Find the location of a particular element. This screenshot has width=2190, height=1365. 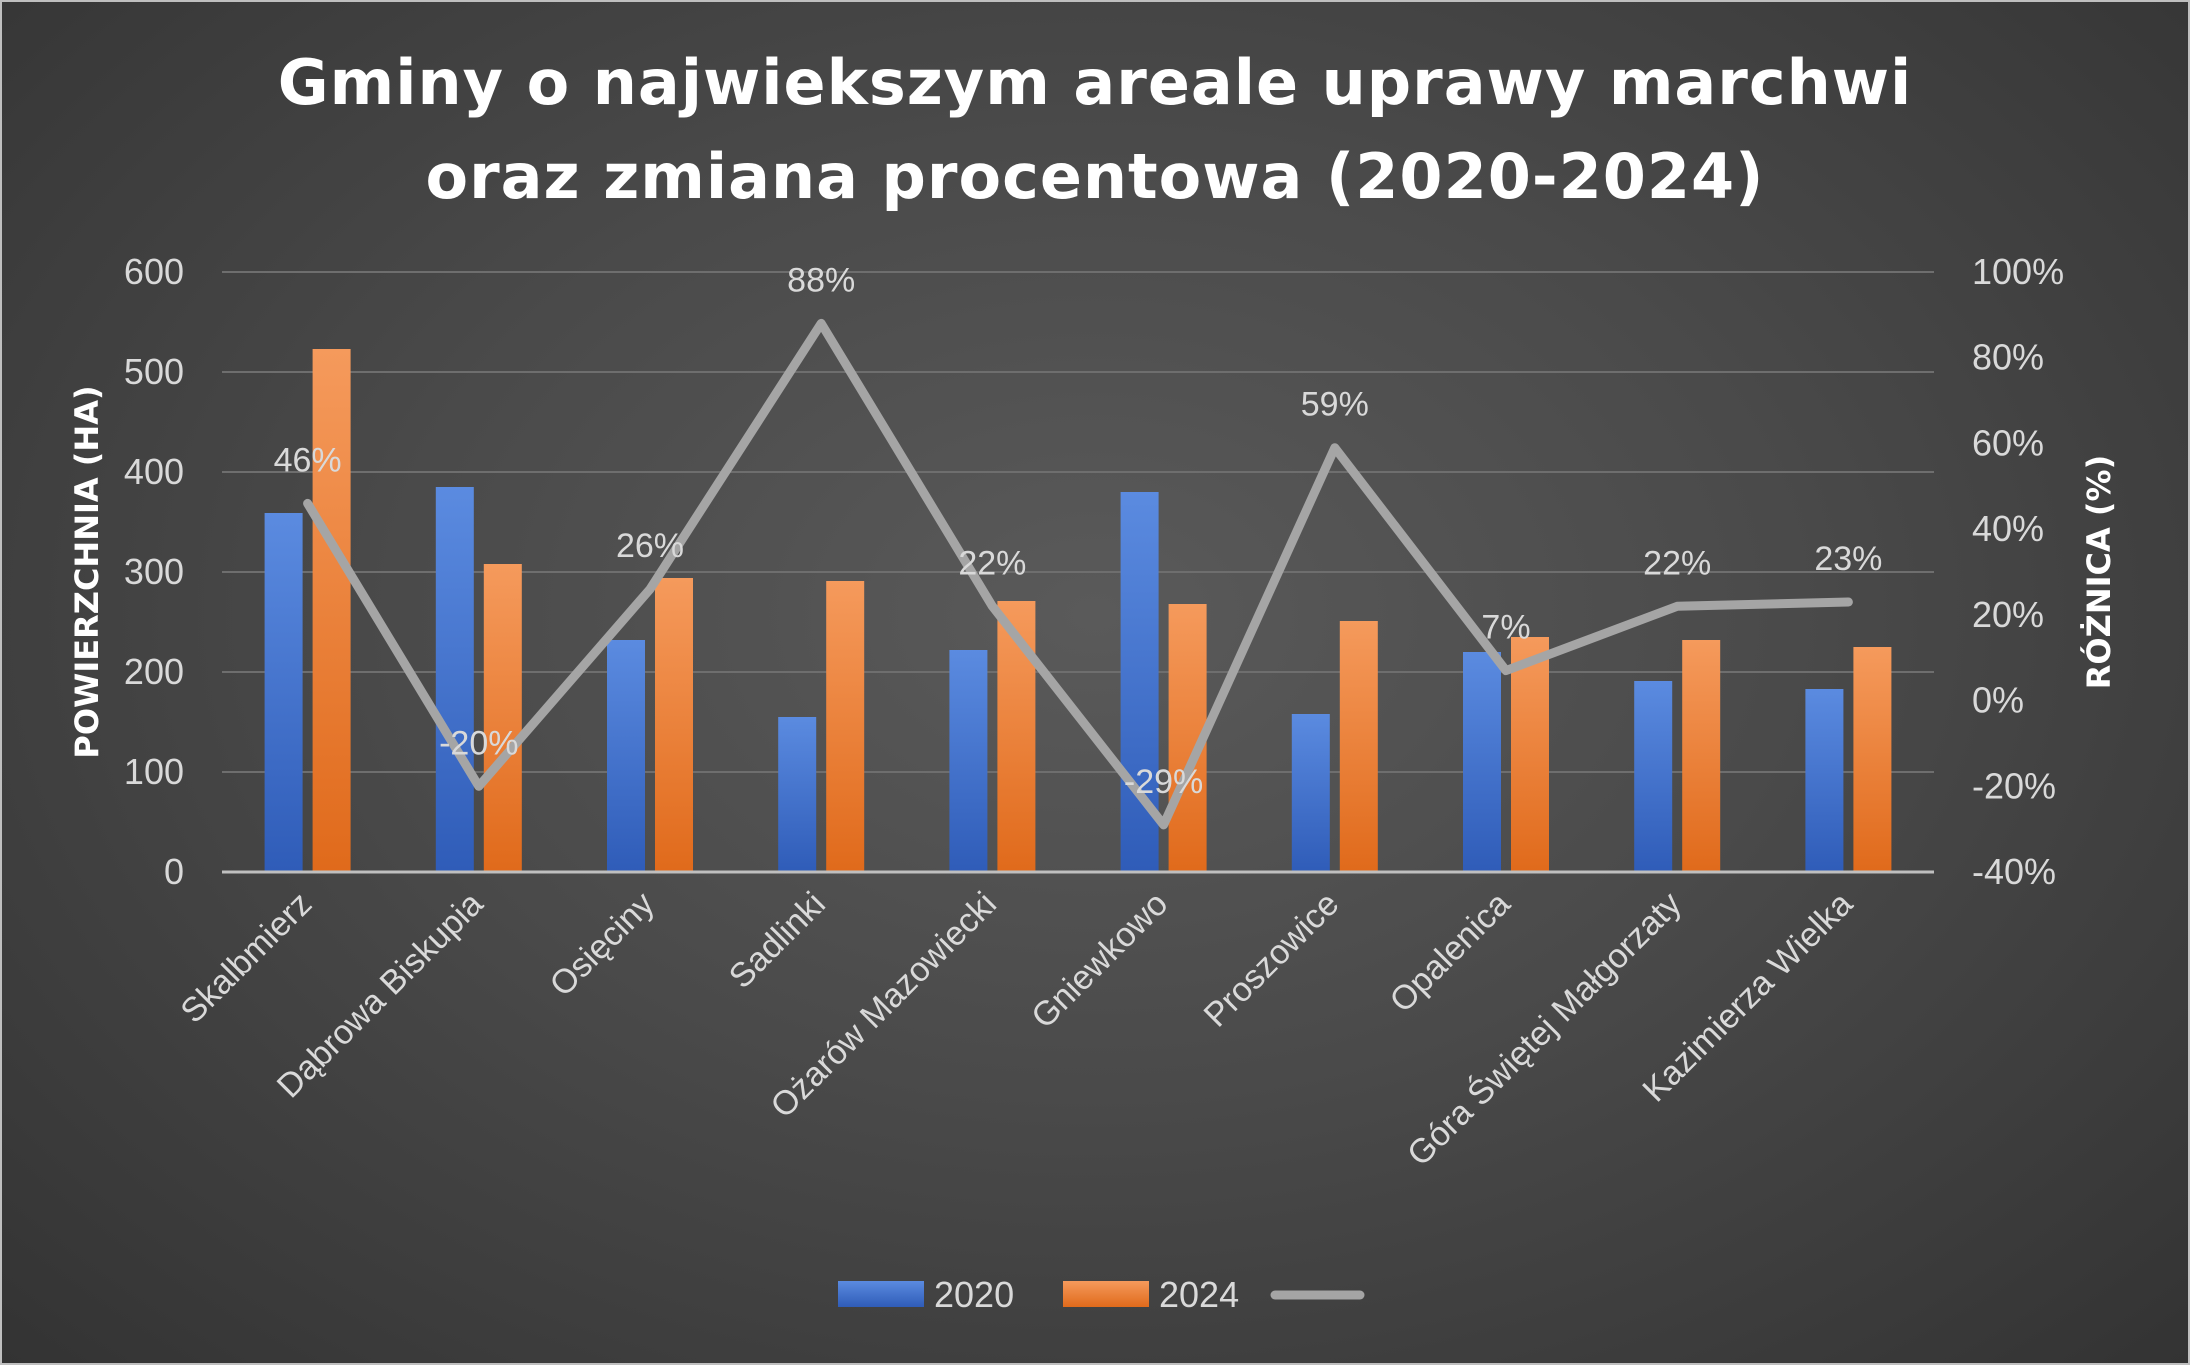

difference-data-label: -29% is located at coordinates (1163, 782).